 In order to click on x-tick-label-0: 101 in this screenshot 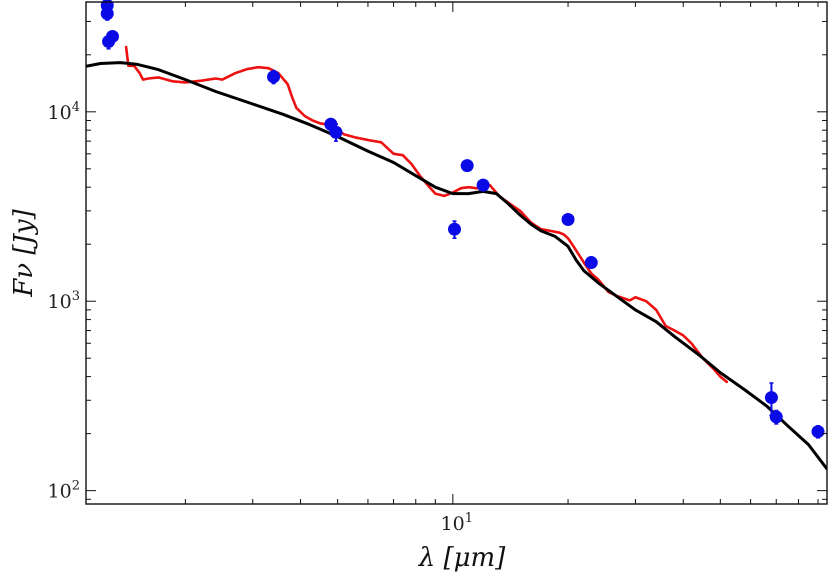, I will do `click(457, 523)`.